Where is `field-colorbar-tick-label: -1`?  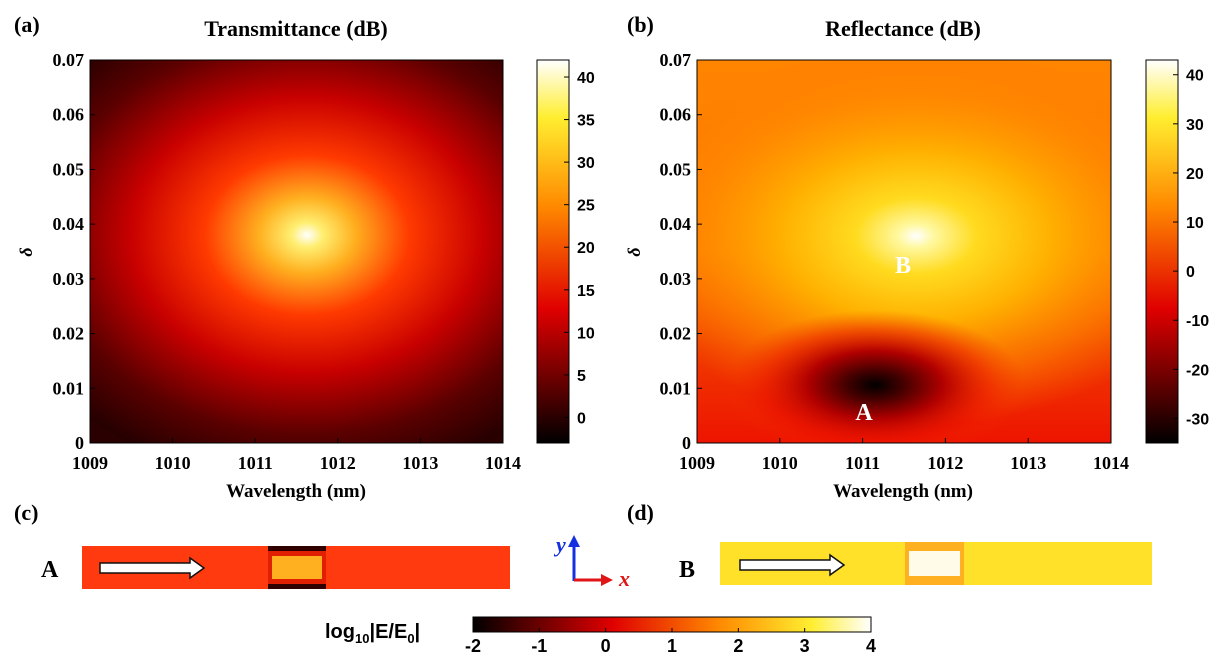 field-colorbar-tick-label: -1 is located at coordinates (539, 645).